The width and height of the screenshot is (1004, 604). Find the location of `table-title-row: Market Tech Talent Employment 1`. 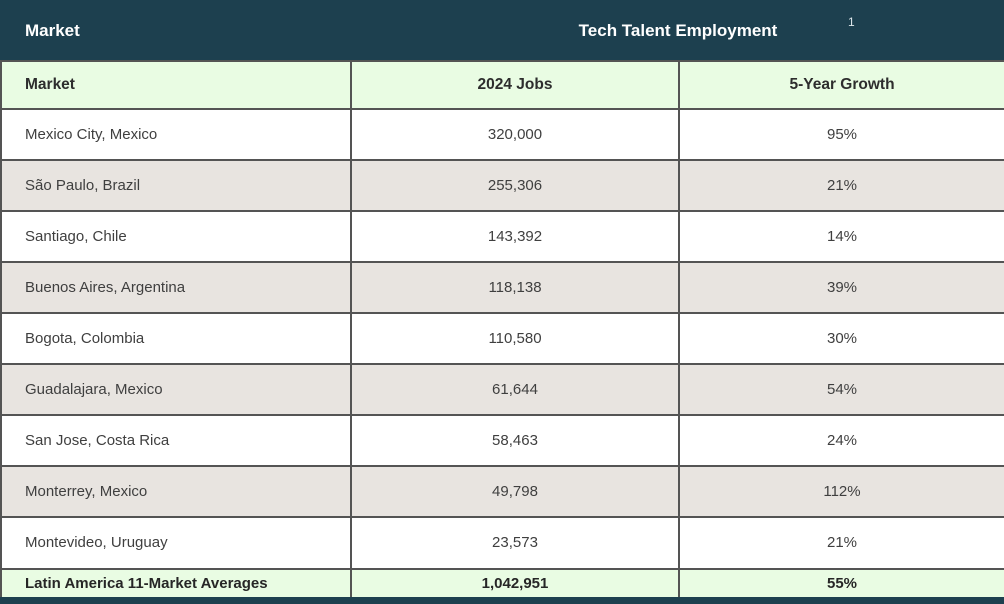

table-title-row: Market Tech Talent Employment 1 is located at coordinates (502, 31).